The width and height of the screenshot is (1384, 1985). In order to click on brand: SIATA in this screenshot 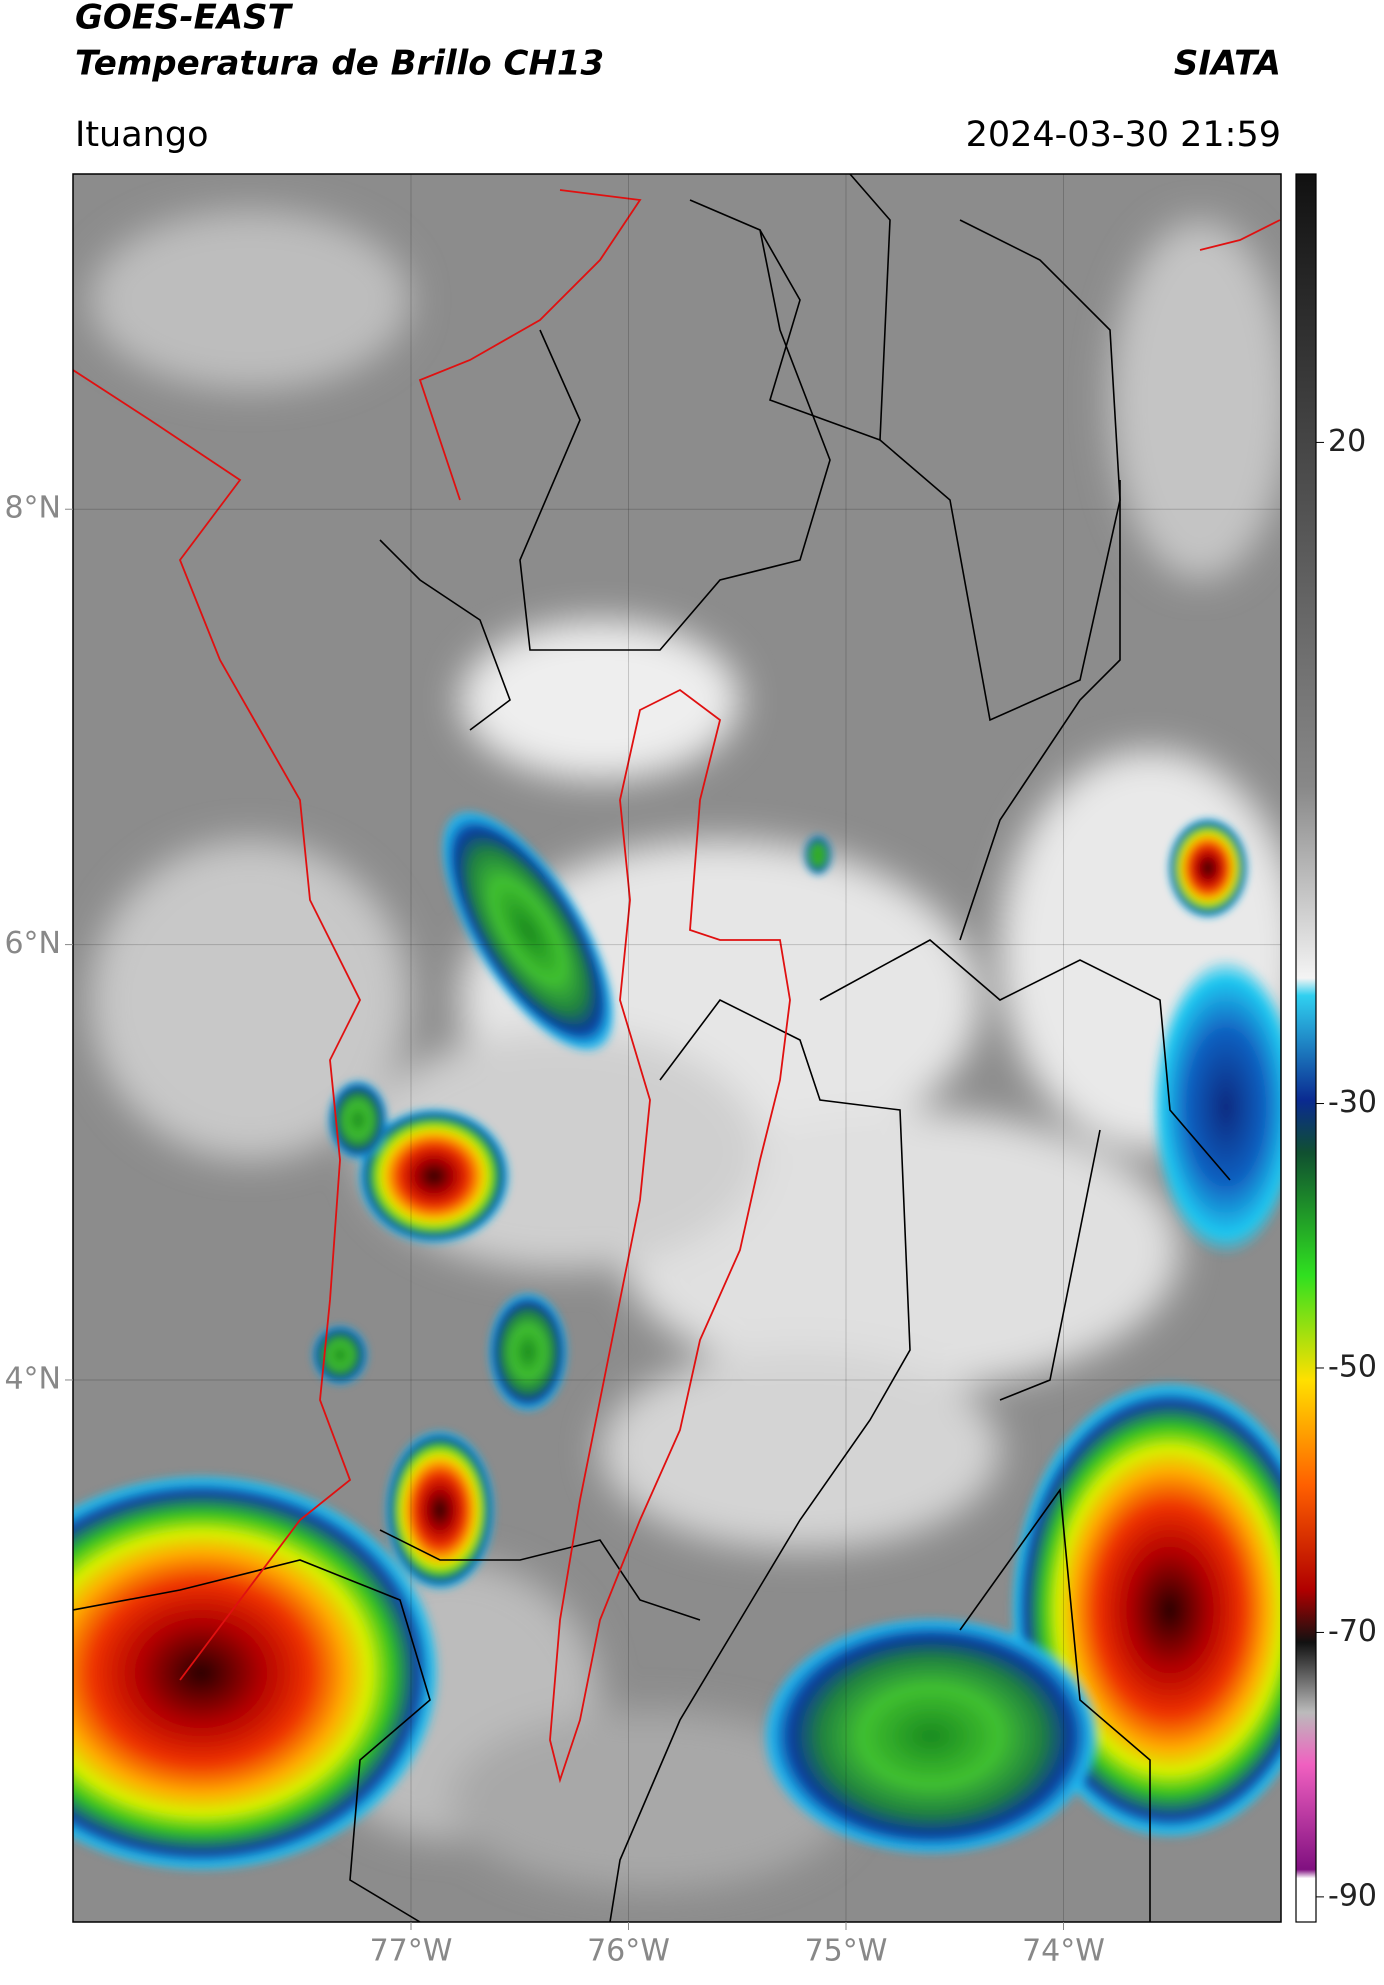, I will do `click(1227, 64)`.